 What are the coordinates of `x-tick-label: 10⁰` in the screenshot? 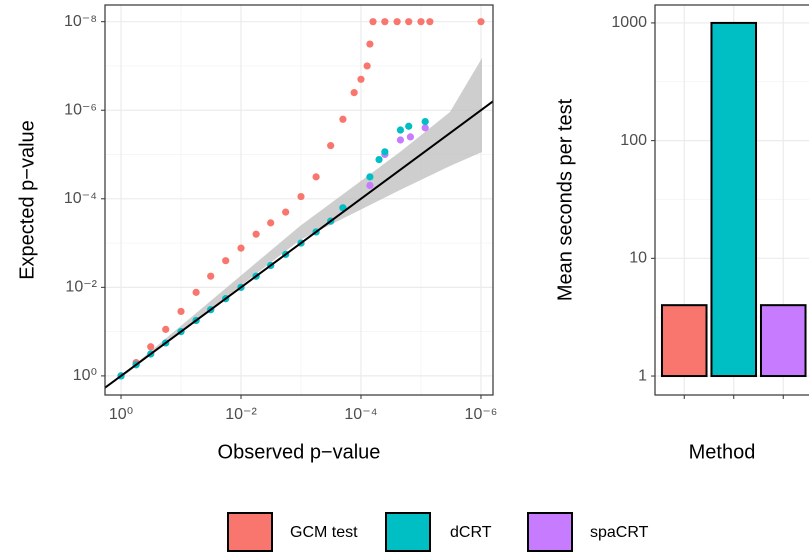 It's located at (121, 414).